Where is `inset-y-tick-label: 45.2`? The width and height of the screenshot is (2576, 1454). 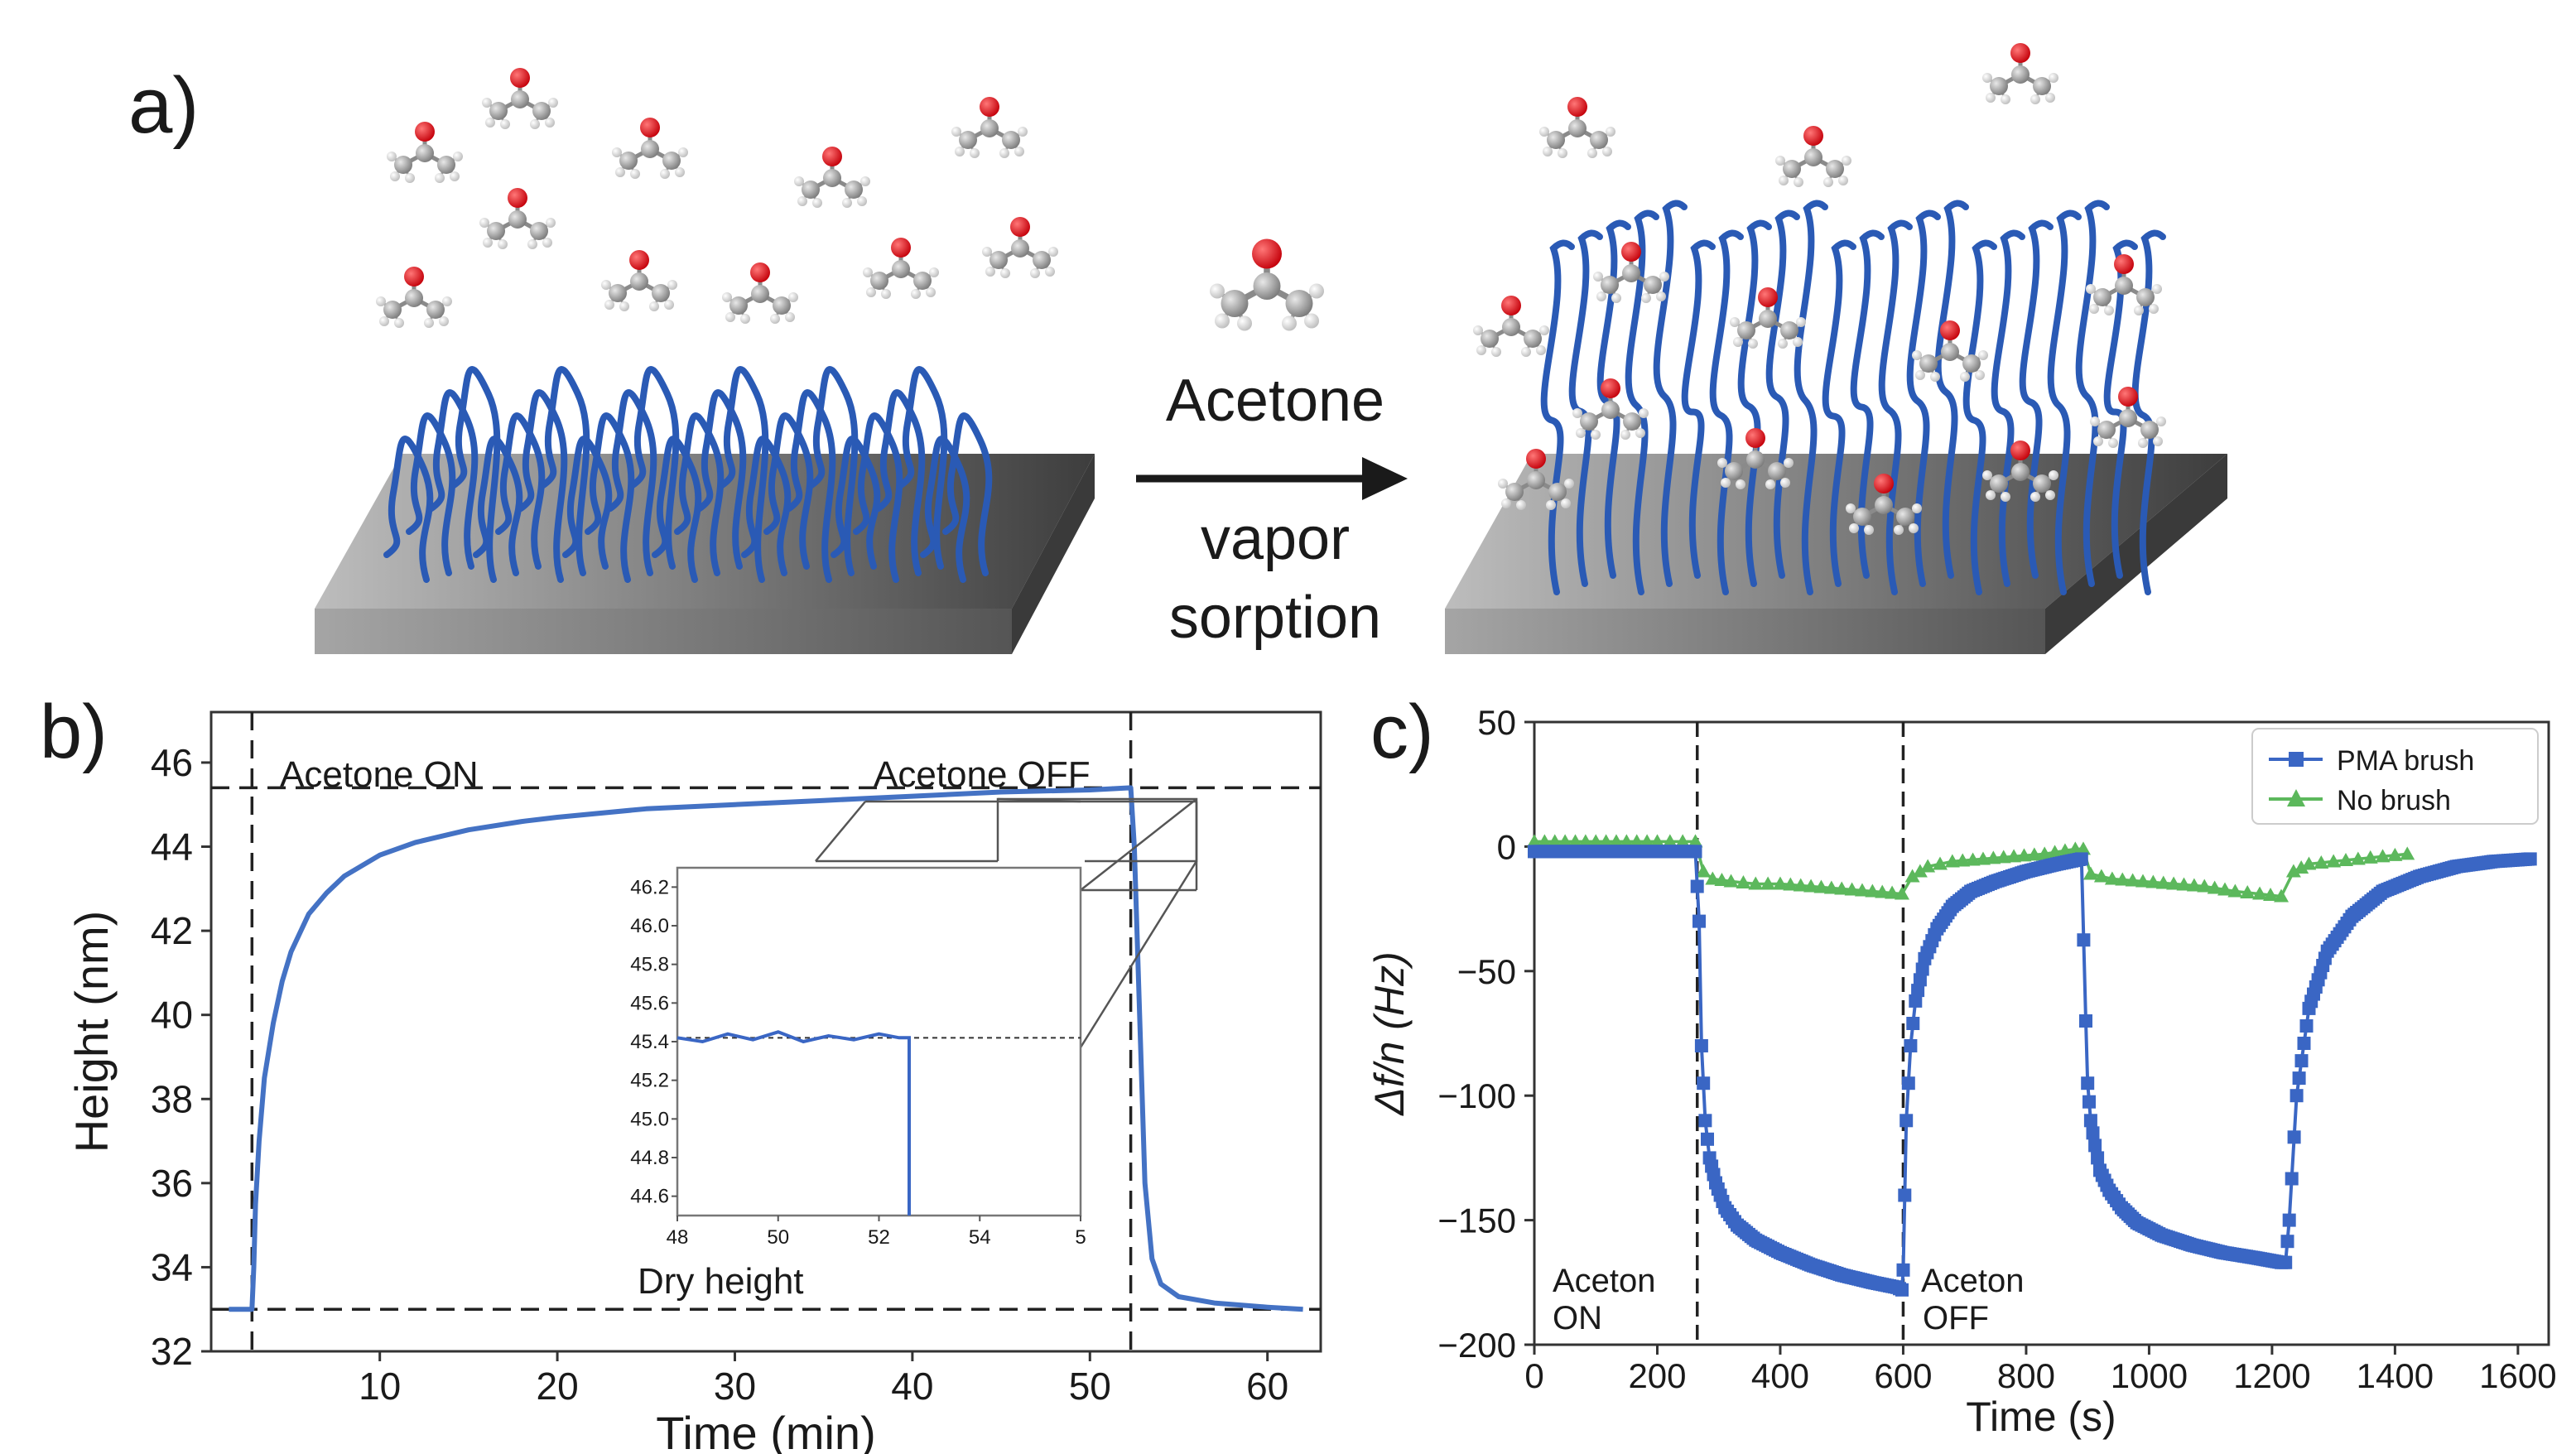 inset-y-tick-label: 45.2 is located at coordinates (649, 1081).